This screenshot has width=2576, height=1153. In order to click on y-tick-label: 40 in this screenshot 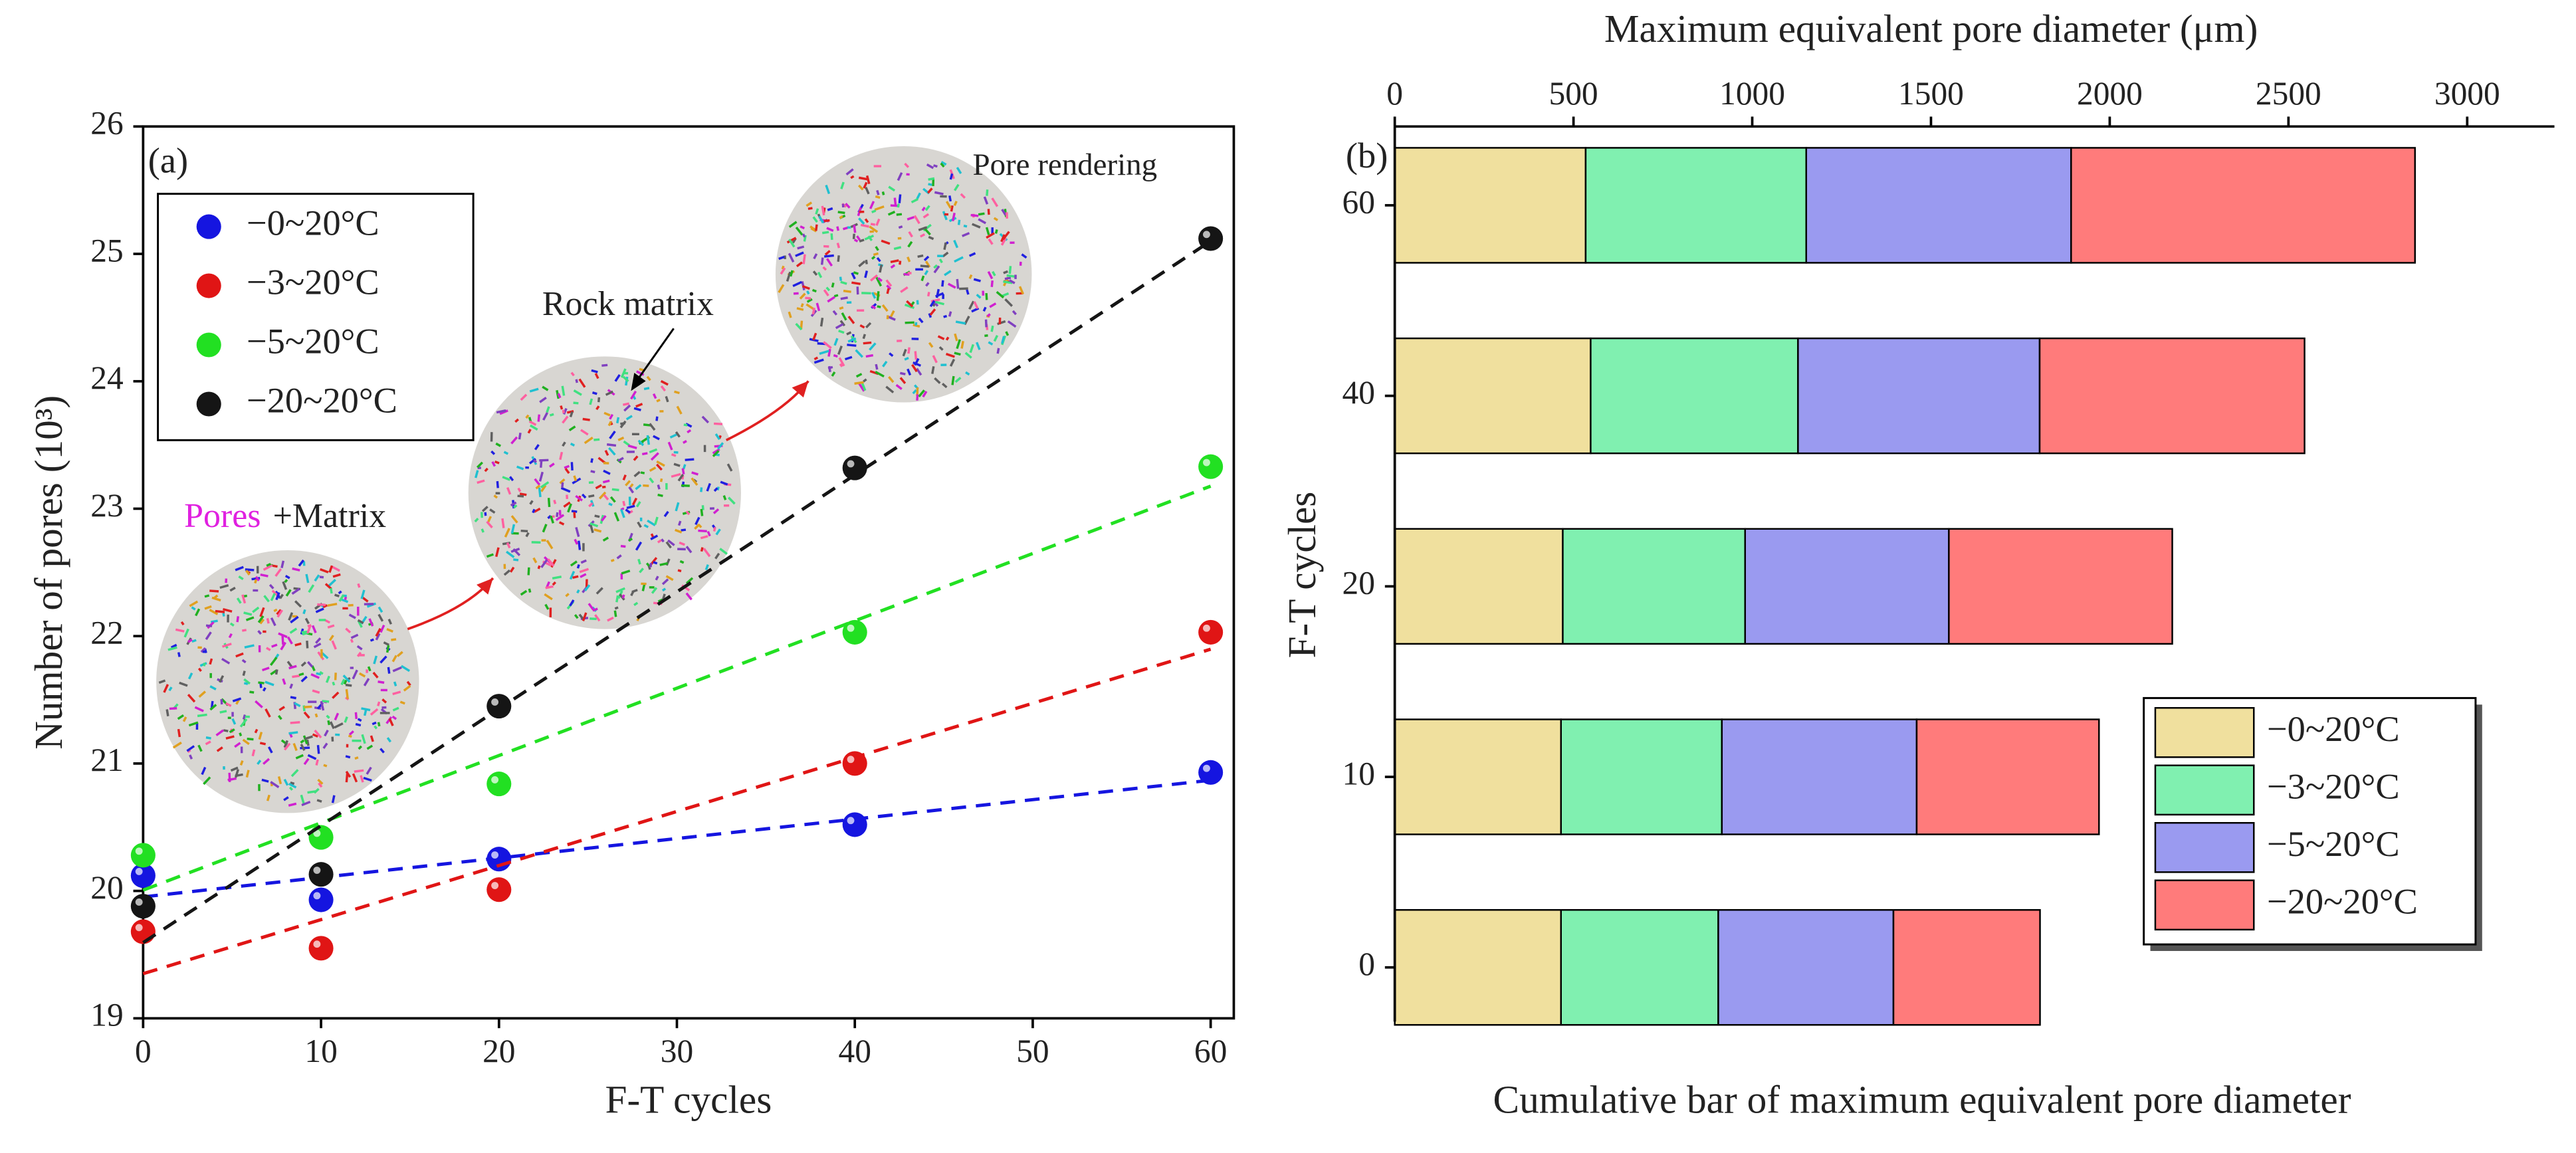, I will do `click(1358, 392)`.